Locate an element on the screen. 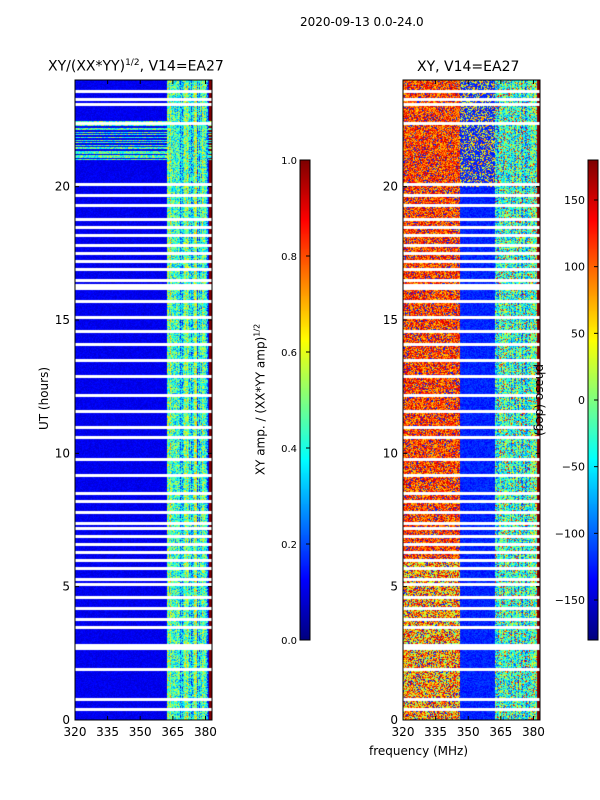  phase-colorbar-label: phase (deg) is located at coordinates (540, 399).